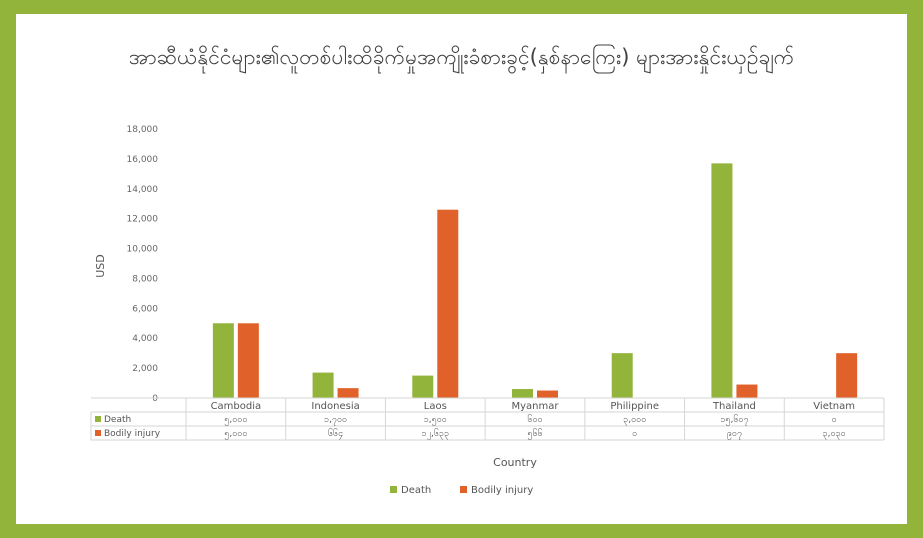 This screenshot has width=923, height=538. I want to click on table-cell-value: ၅၆၆, so click(534, 434).